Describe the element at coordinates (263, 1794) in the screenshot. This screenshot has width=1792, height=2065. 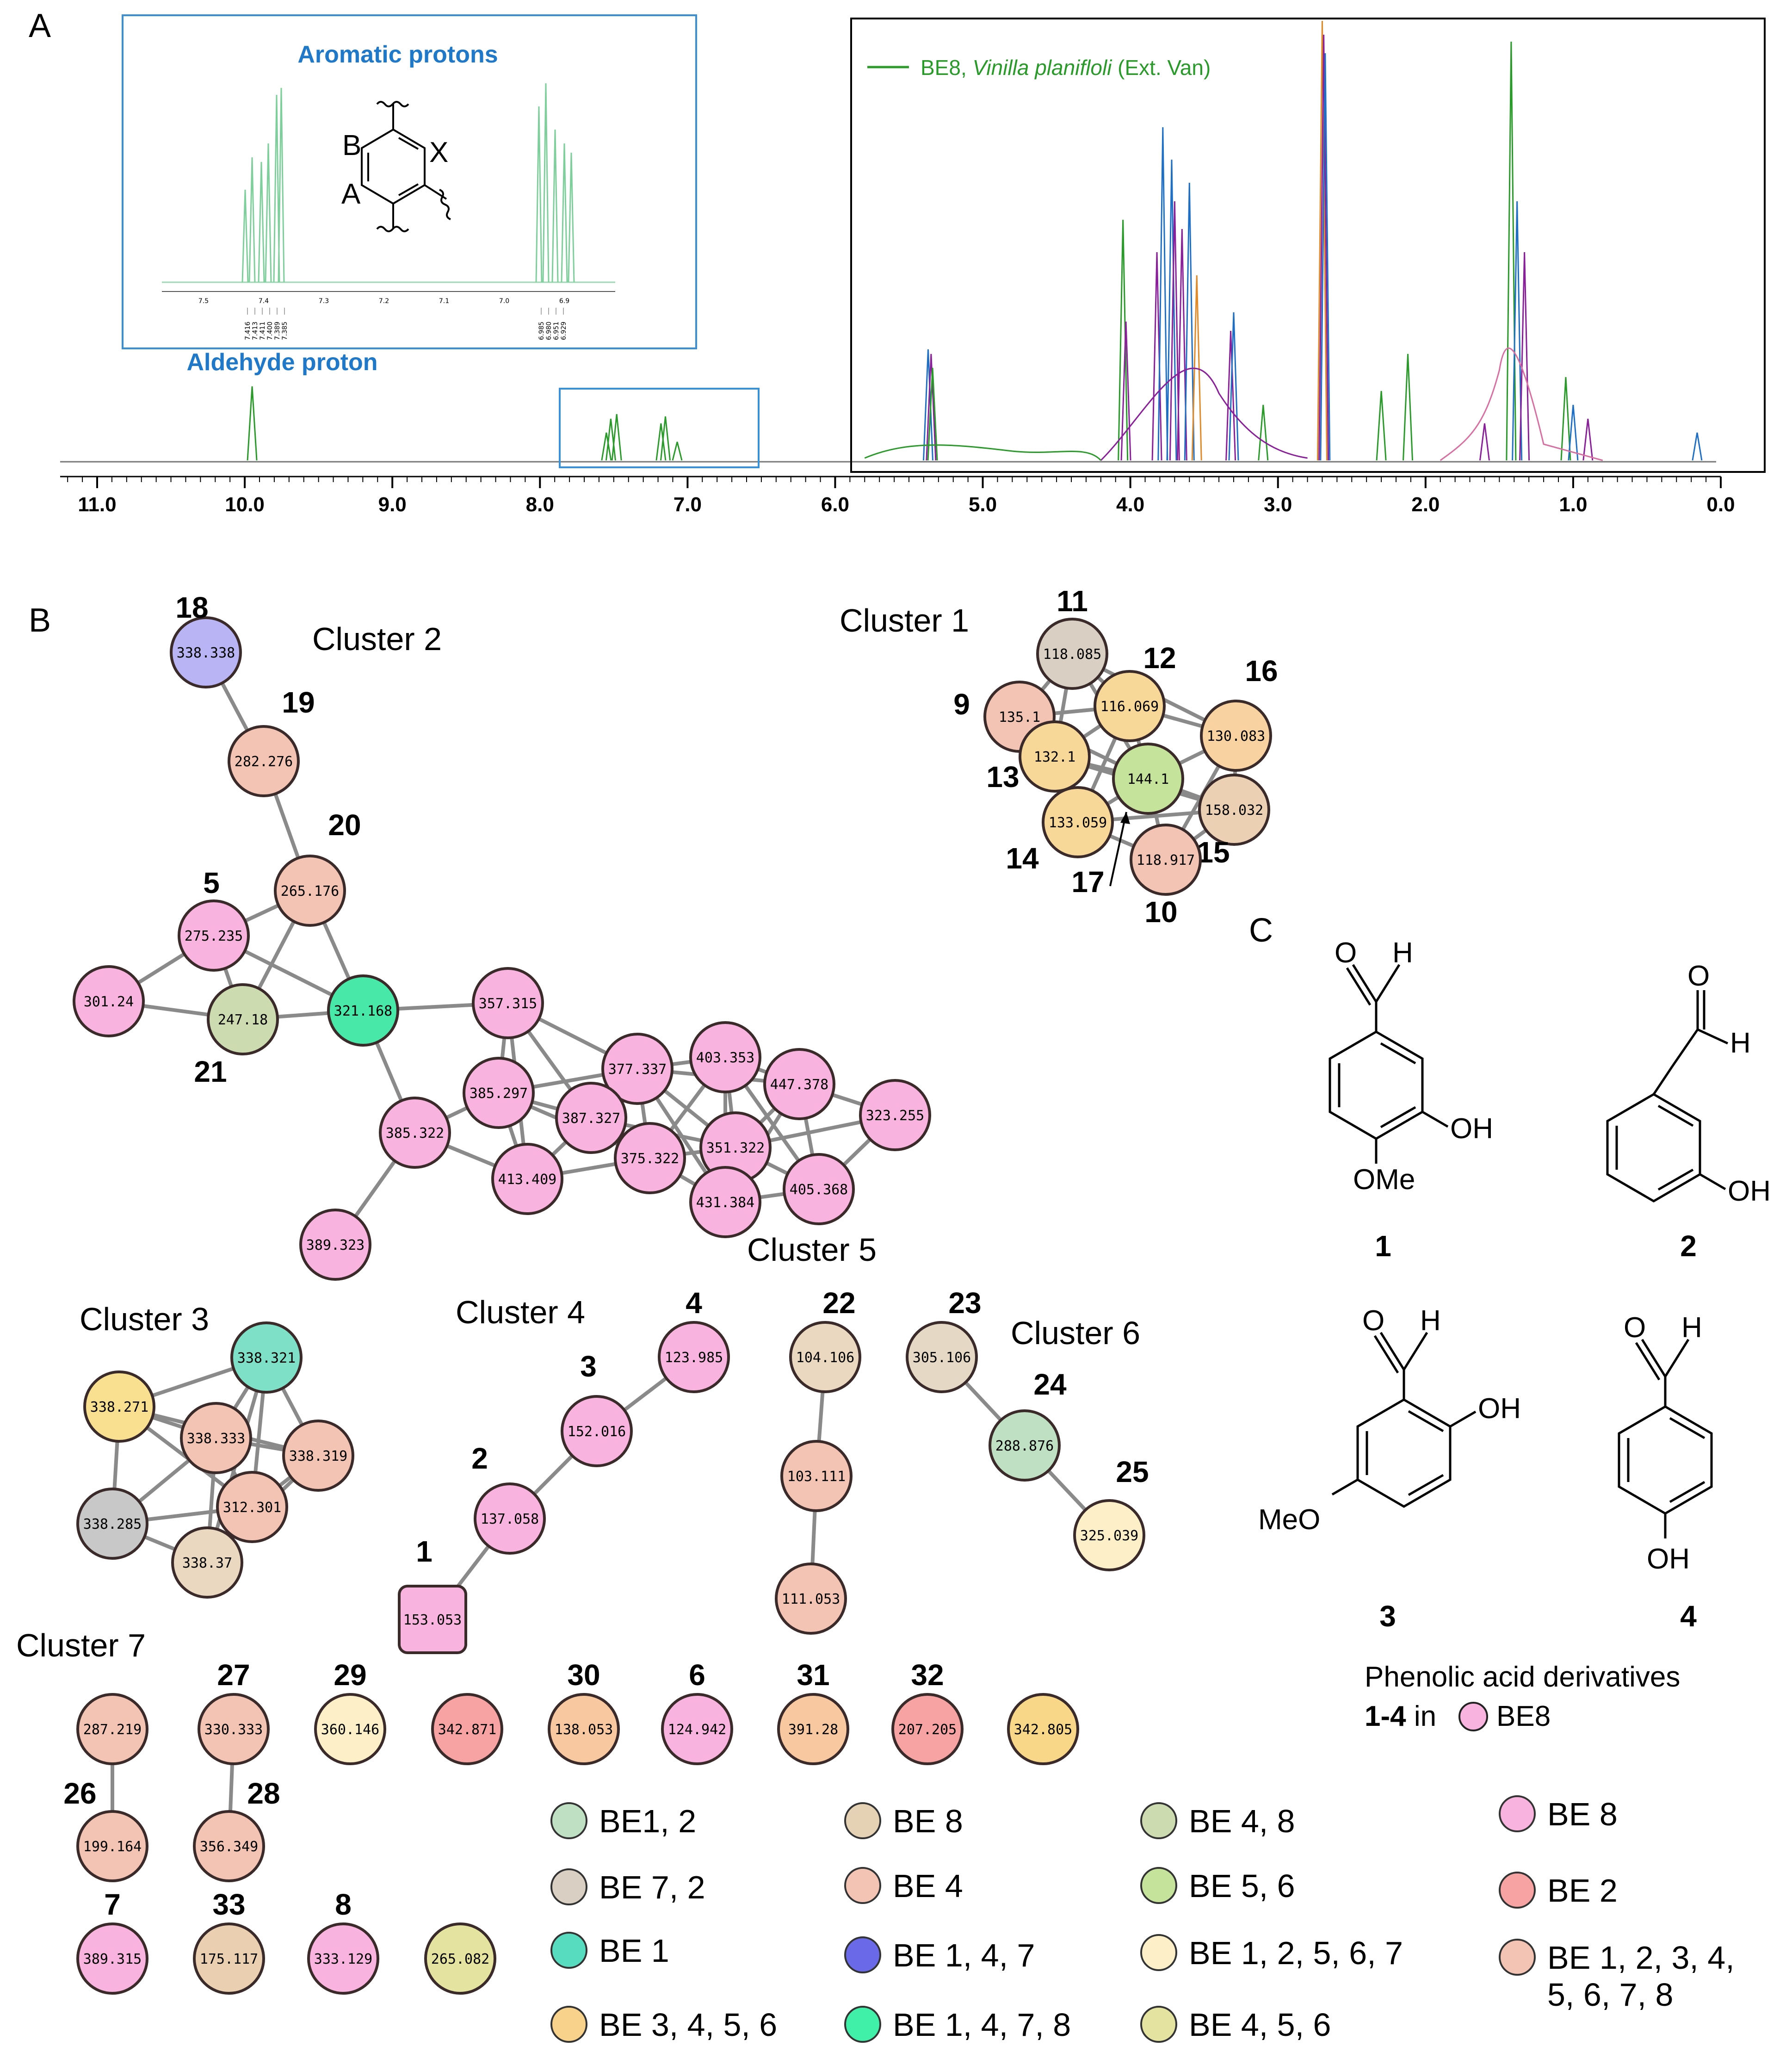
I see `node-number: 28` at that location.